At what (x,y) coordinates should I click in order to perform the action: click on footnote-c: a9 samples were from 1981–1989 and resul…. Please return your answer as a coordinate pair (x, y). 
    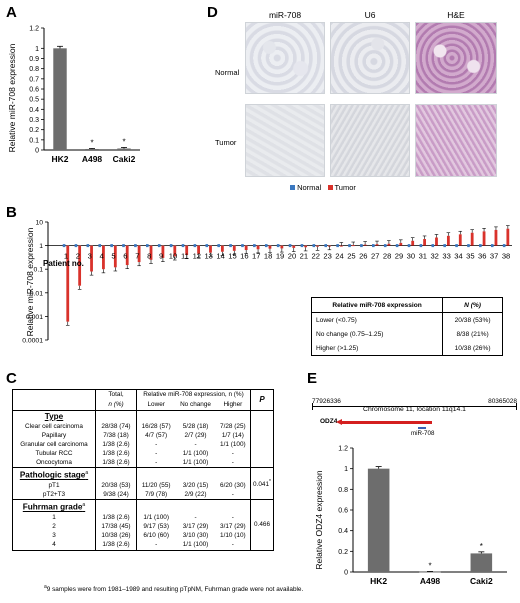
    Looking at the image, I should click on (174, 589).